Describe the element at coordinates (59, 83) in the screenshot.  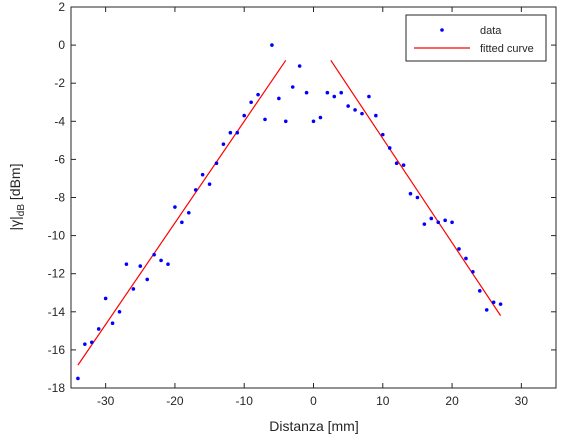
I see `y-tick-label: -2` at that location.